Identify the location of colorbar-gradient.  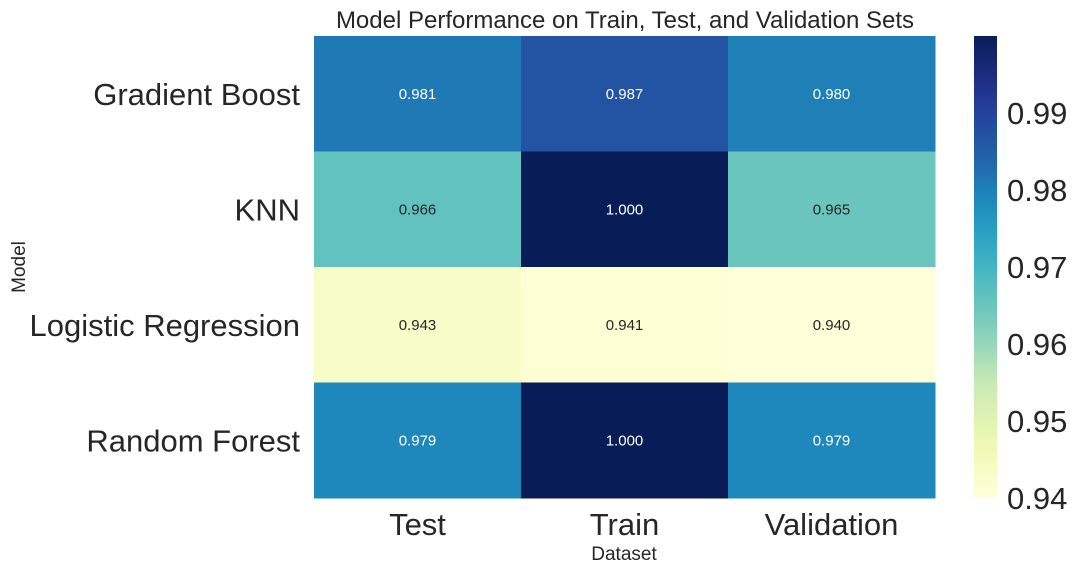
(985, 267).